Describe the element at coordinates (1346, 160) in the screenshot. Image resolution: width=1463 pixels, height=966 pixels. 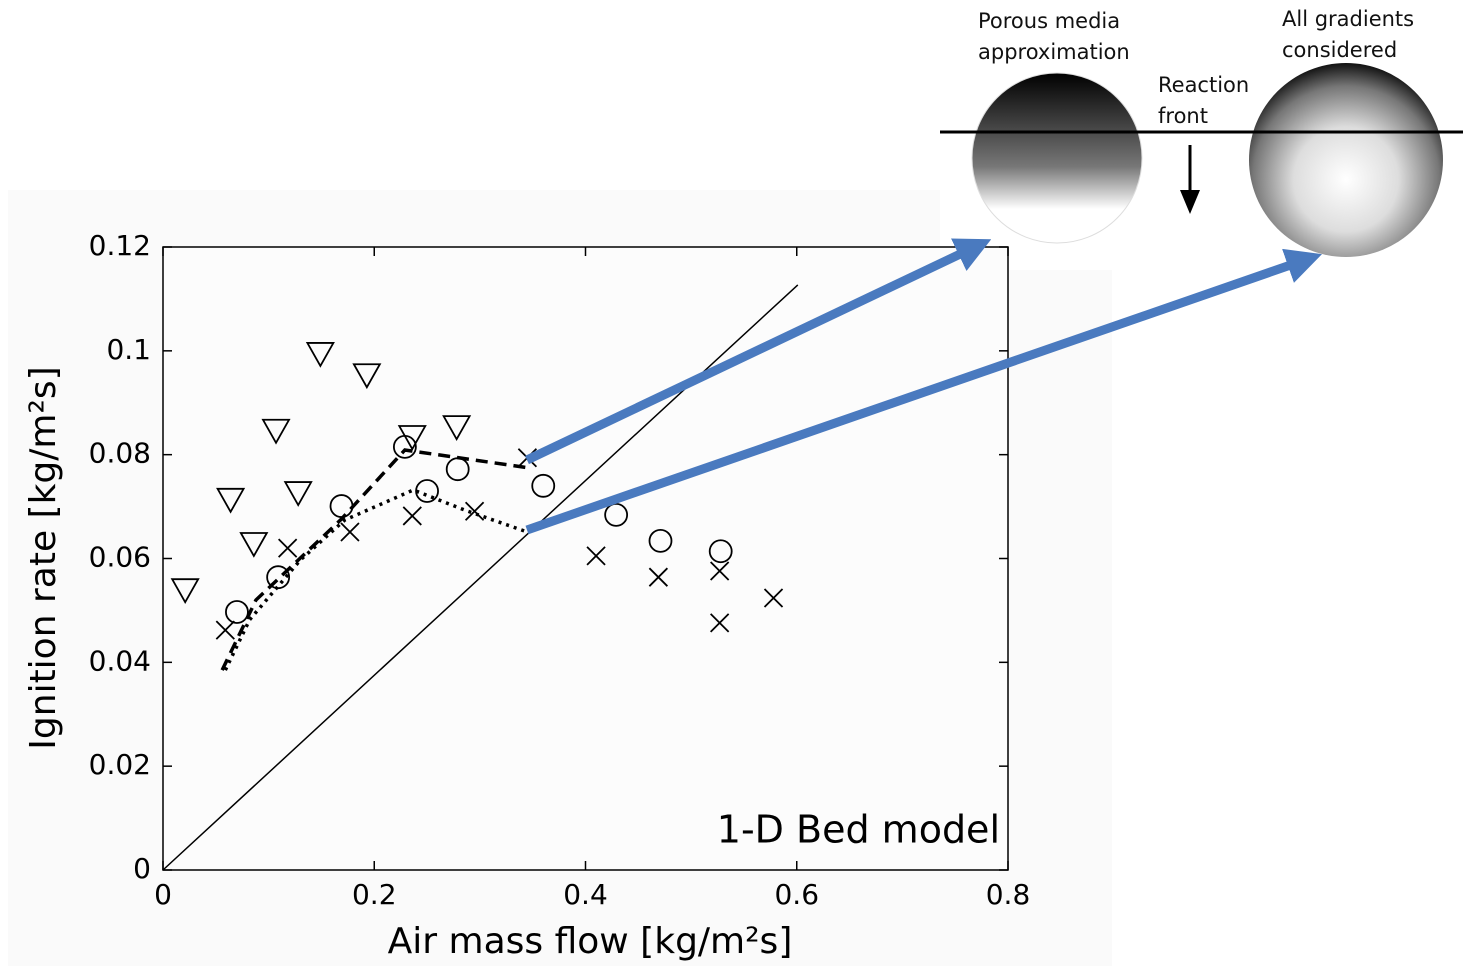
I see `gradient-sphere` at that location.